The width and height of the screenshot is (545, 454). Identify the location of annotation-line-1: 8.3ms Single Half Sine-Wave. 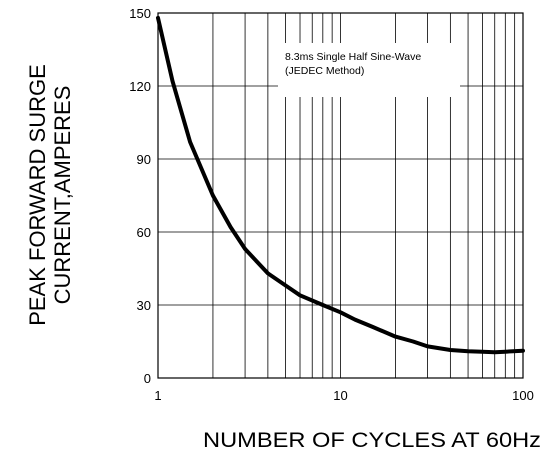
(353, 57).